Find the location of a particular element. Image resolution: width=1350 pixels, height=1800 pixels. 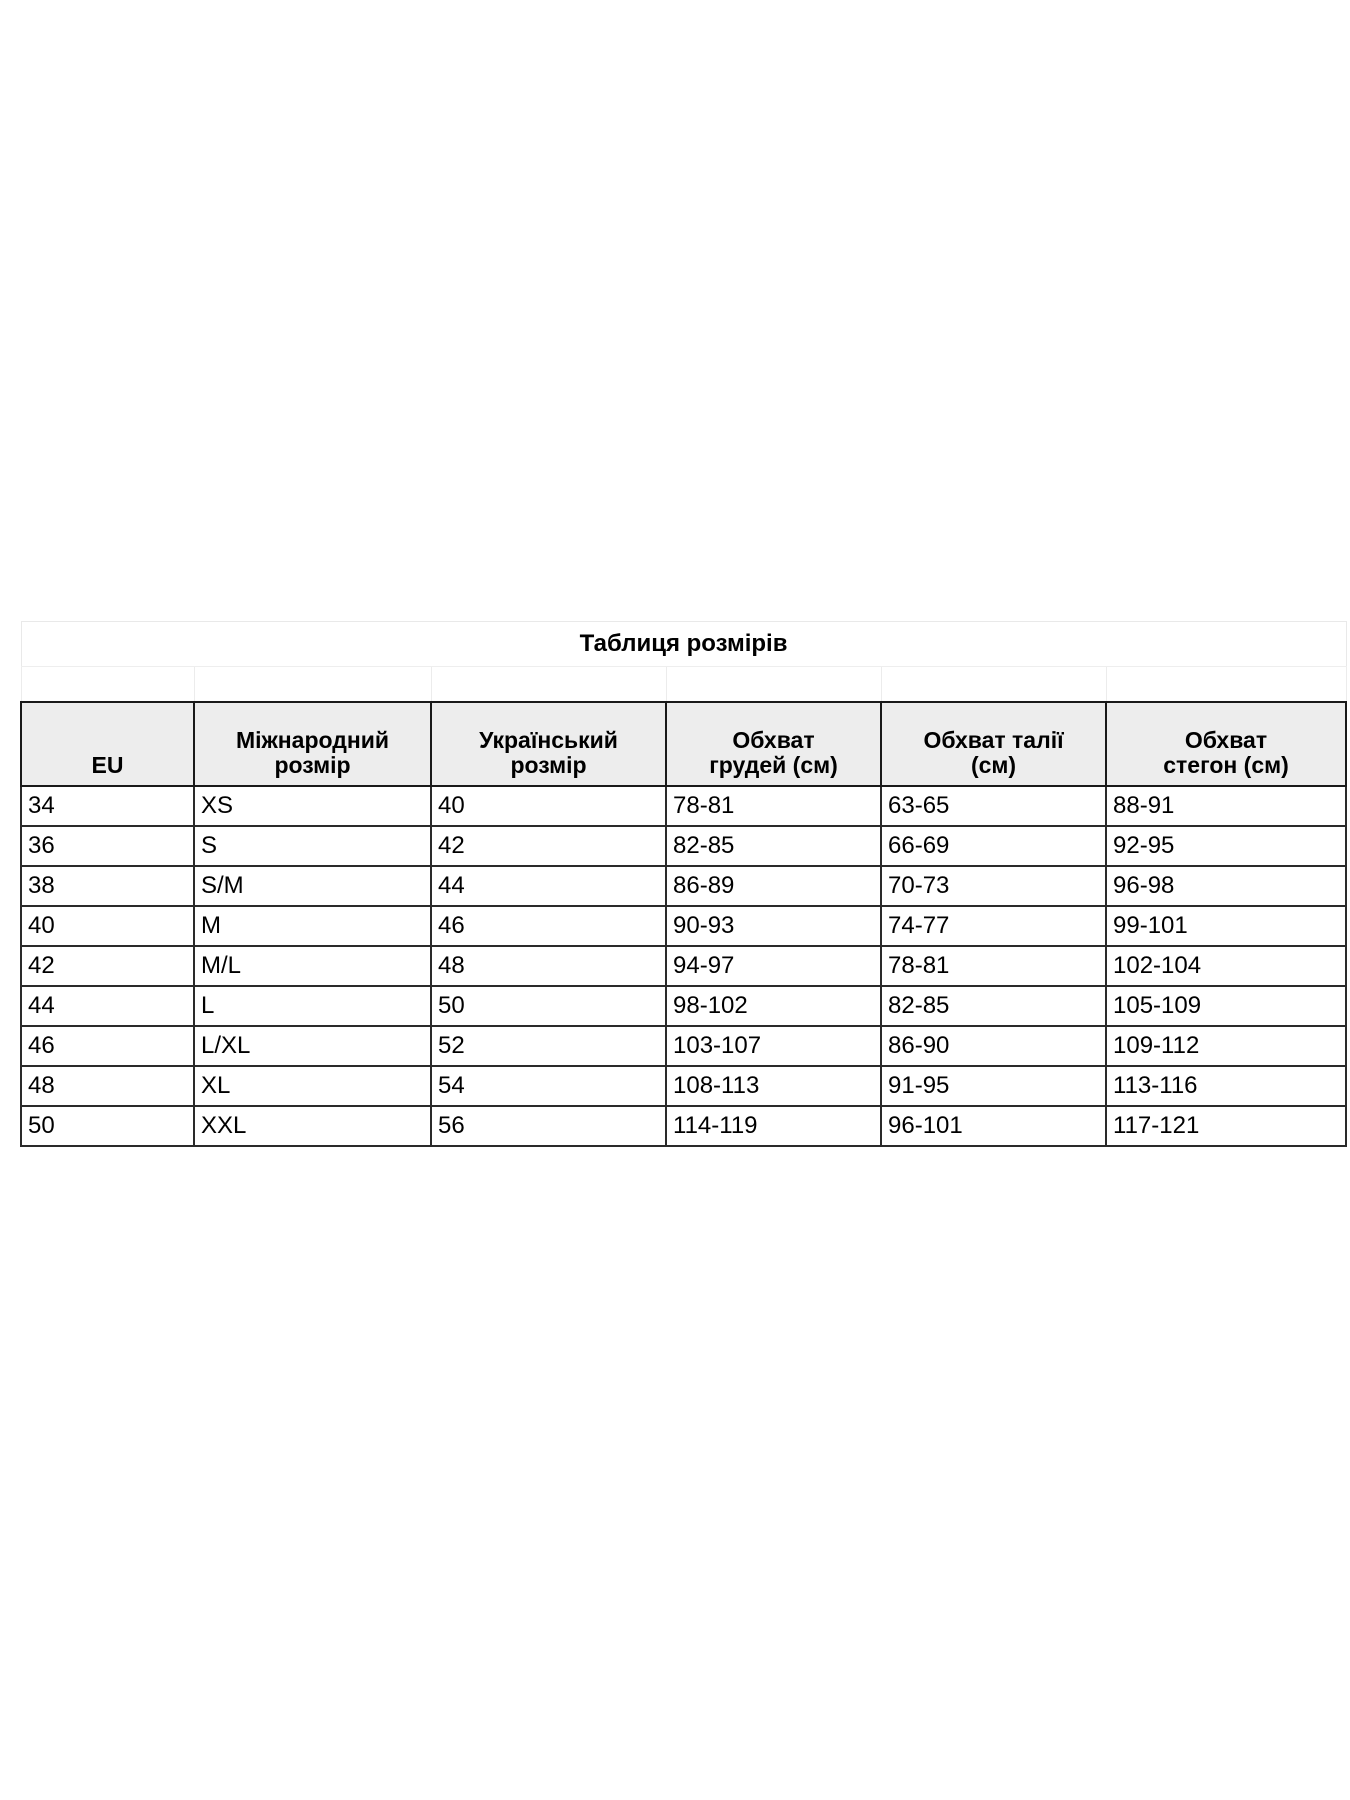

table-cell-chest: 103-107 is located at coordinates (773, 1046).